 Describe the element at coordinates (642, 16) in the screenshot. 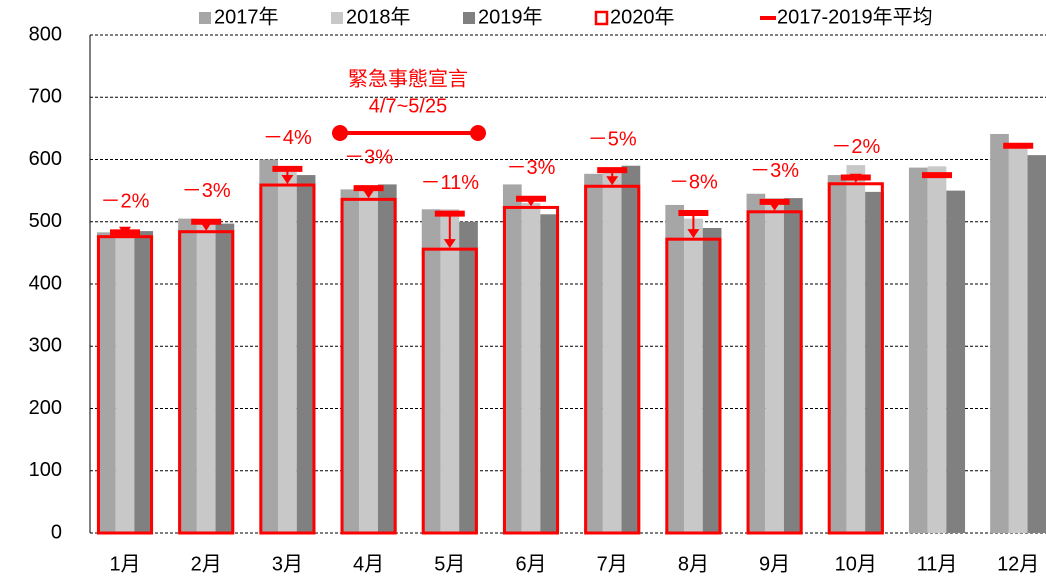

I see `legend-label: 2020年` at that location.